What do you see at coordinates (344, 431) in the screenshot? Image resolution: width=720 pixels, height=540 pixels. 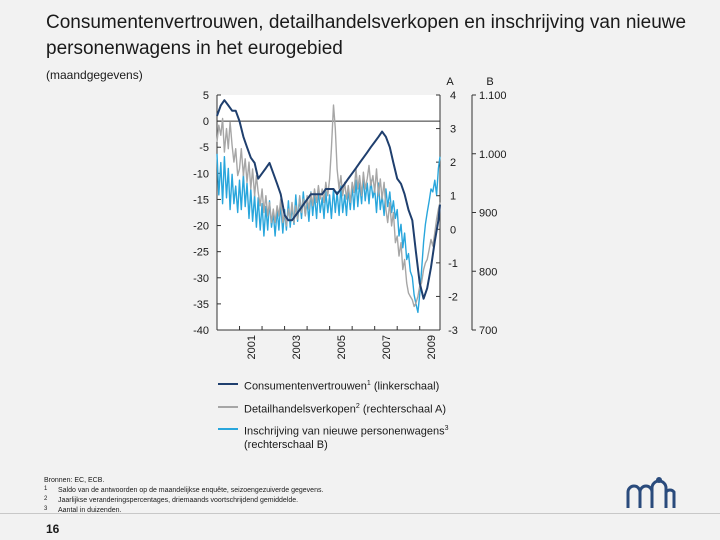 I see `legend-label: Inschrijving van nieuwe personenwagens` at bounding box center [344, 431].